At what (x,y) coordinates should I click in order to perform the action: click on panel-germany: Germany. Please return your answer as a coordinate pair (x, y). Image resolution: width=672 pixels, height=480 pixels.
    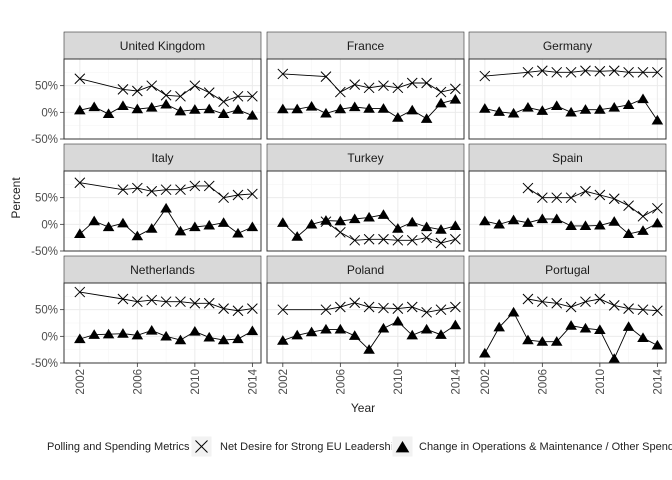
    Looking at the image, I should click on (567, 85).